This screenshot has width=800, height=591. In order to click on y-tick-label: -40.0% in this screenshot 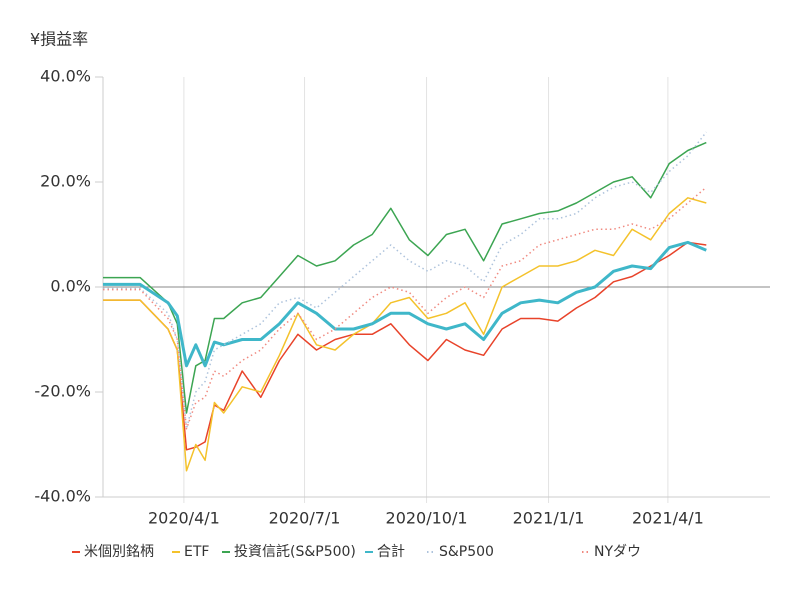, I will do `click(62, 496)`.